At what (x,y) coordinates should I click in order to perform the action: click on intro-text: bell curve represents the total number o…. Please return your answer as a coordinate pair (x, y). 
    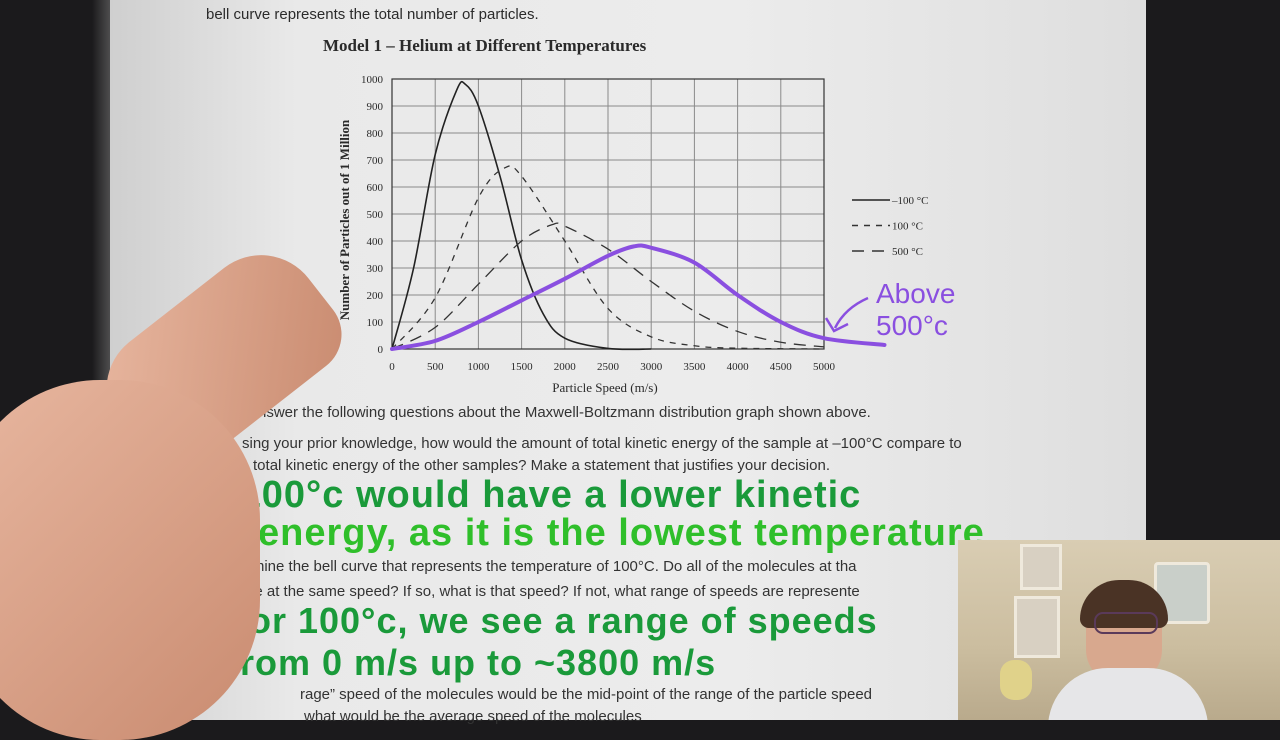
    Looking at the image, I should click on (372, 14).